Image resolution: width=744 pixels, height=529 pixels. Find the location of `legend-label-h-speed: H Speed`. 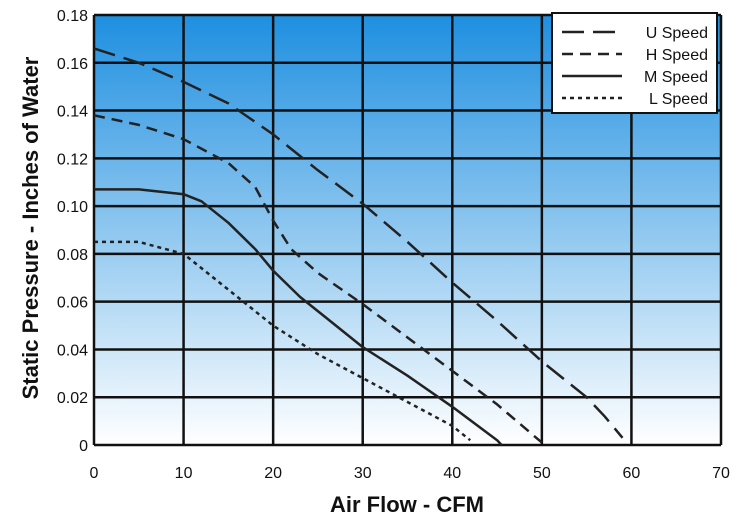

legend-label-h-speed: H Speed is located at coordinates (677, 55).